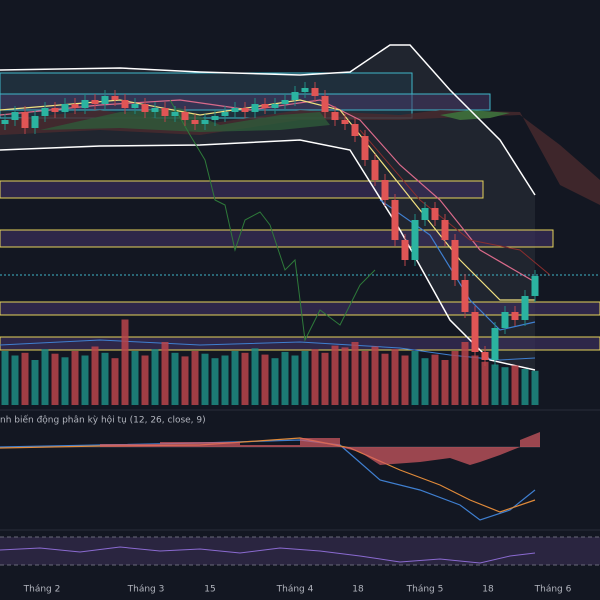 Image resolution: width=600 pixels, height=600 pixels. Describe the element at coordinates (425, 590) in the screenshot. I see `x-tick-label: Tháng 5` at that location.